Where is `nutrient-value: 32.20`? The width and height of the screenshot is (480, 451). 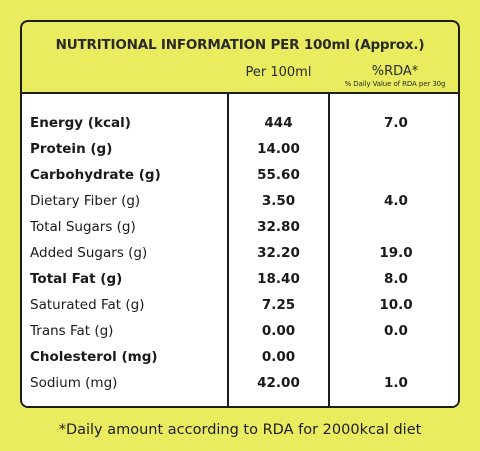
nutrient-value: 32.20 is located at coordinates (278, 253).